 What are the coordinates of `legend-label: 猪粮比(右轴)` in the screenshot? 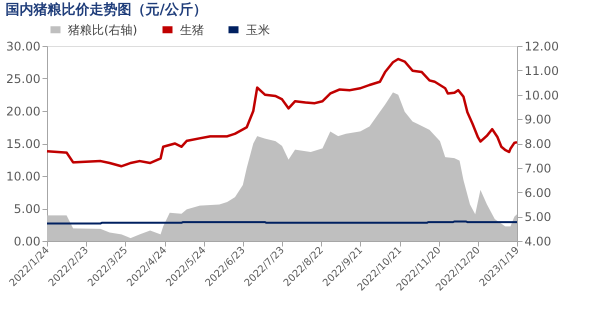 It's located at (103, 29).